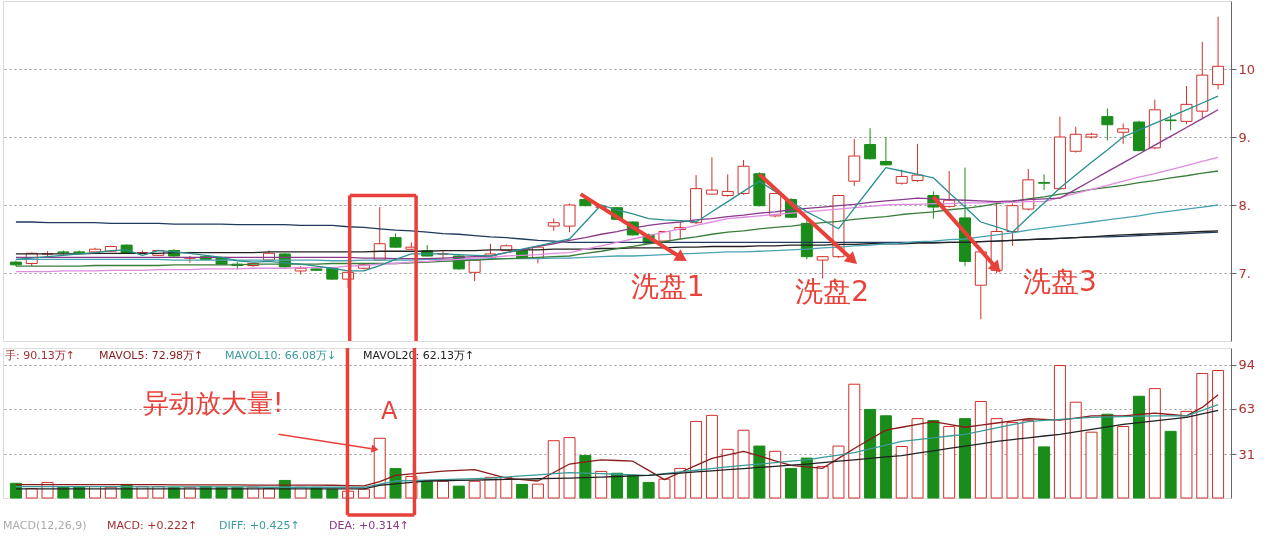 This screenshot has width=1280, height=545. Describe the element at coordinates (389, 411) in the screenshot. I see `annotation: A` at that location.